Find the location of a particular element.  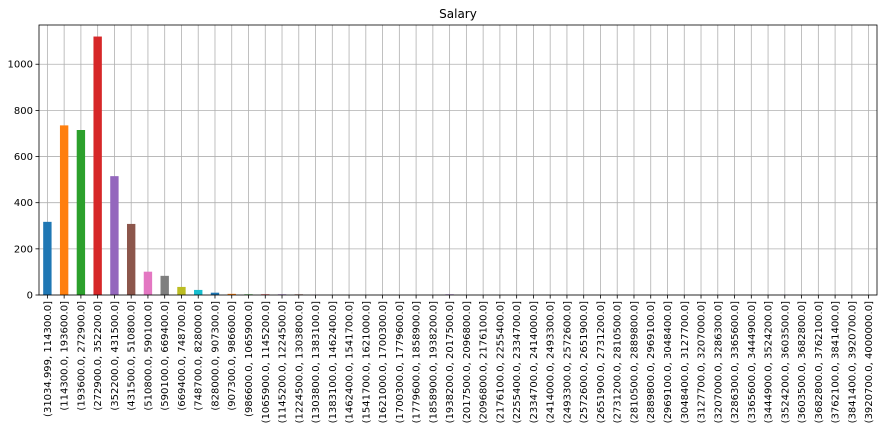

x-tick-label: (1858900.0, 1938200.0] is located at coordinates (433, 362).